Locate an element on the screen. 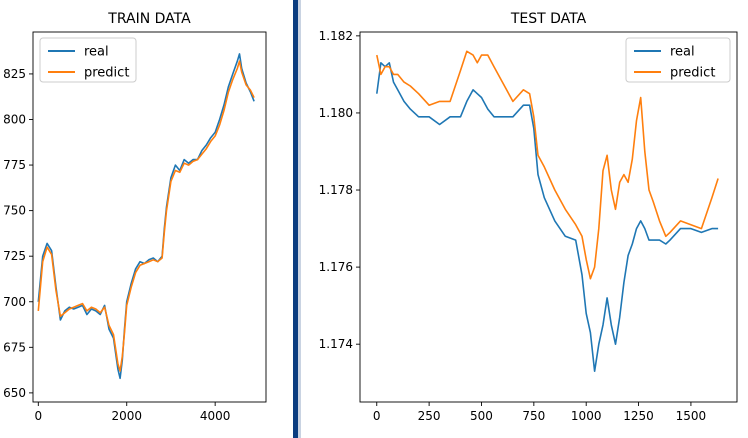 This screenshot has height=438, width=748. y-tick-label: 1.182 is located at coordinates (336, 36).